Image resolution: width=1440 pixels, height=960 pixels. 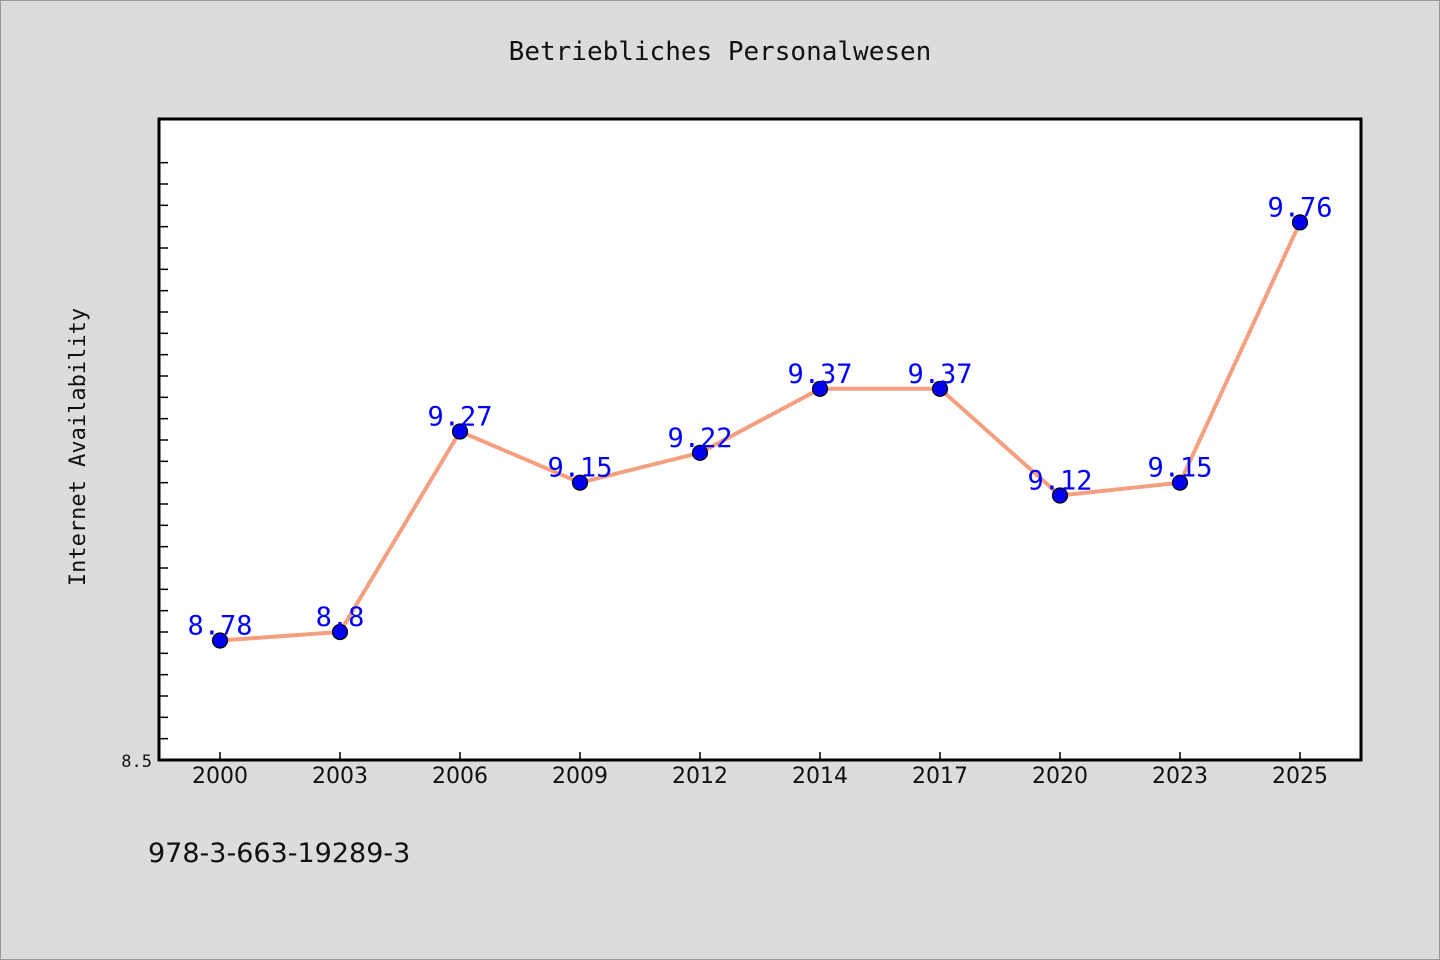 What do you see at coordinates (340, 617) in the screenshot?
I see `data-label: 8.8` at bounding box center [340, 617].